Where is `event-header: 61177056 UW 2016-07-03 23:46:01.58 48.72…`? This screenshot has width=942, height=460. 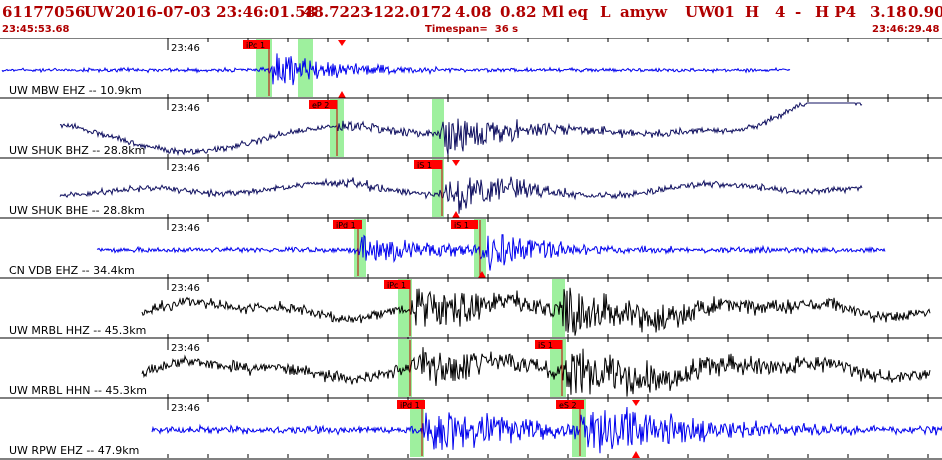
event-header: 61177056 UW 2016-07-03 23:46:01.58 48.72… is located at coordinates (471, 19).